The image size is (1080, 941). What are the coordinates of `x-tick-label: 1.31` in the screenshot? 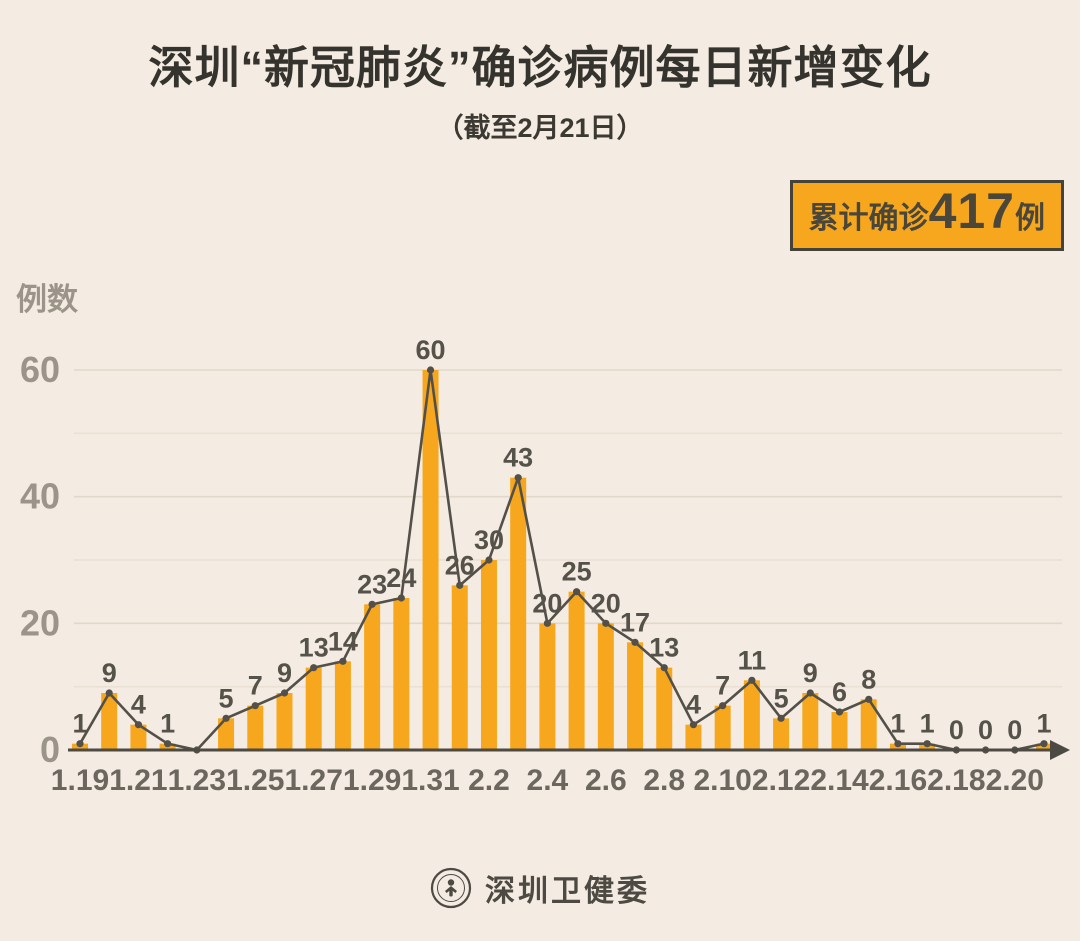 It's located at (430, 780).